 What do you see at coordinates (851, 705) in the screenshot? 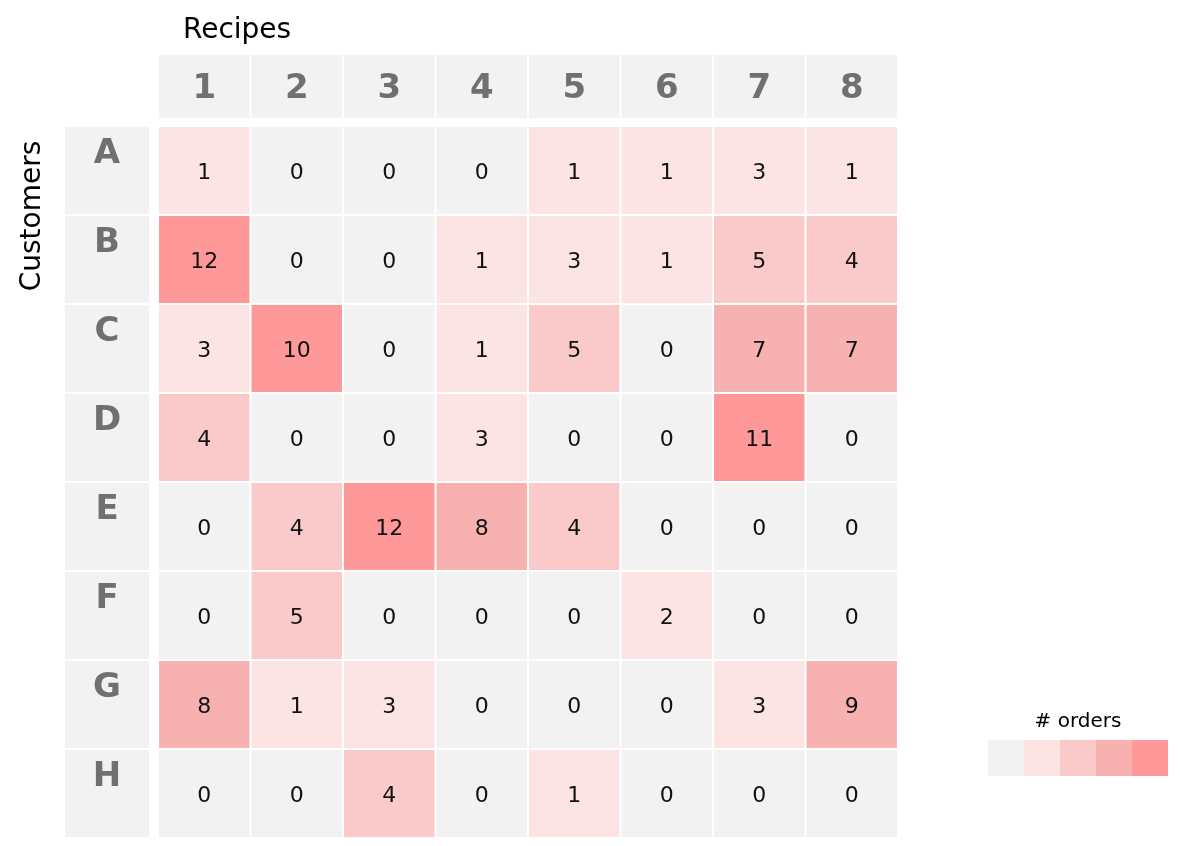
I see `data-label: 9` at bounding box center [851, 705].